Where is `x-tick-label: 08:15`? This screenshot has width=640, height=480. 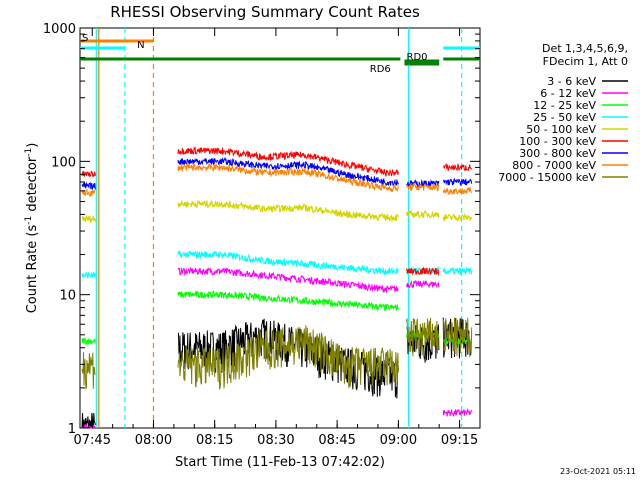
x-tick-label: 08:15 is located at coordinates (214, 440).